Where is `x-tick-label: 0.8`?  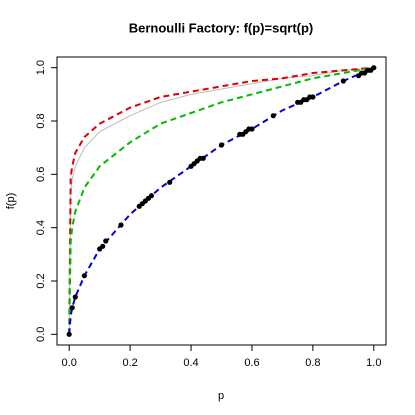
x-tick-label: 0.8 is located at coordinates (312, 363).